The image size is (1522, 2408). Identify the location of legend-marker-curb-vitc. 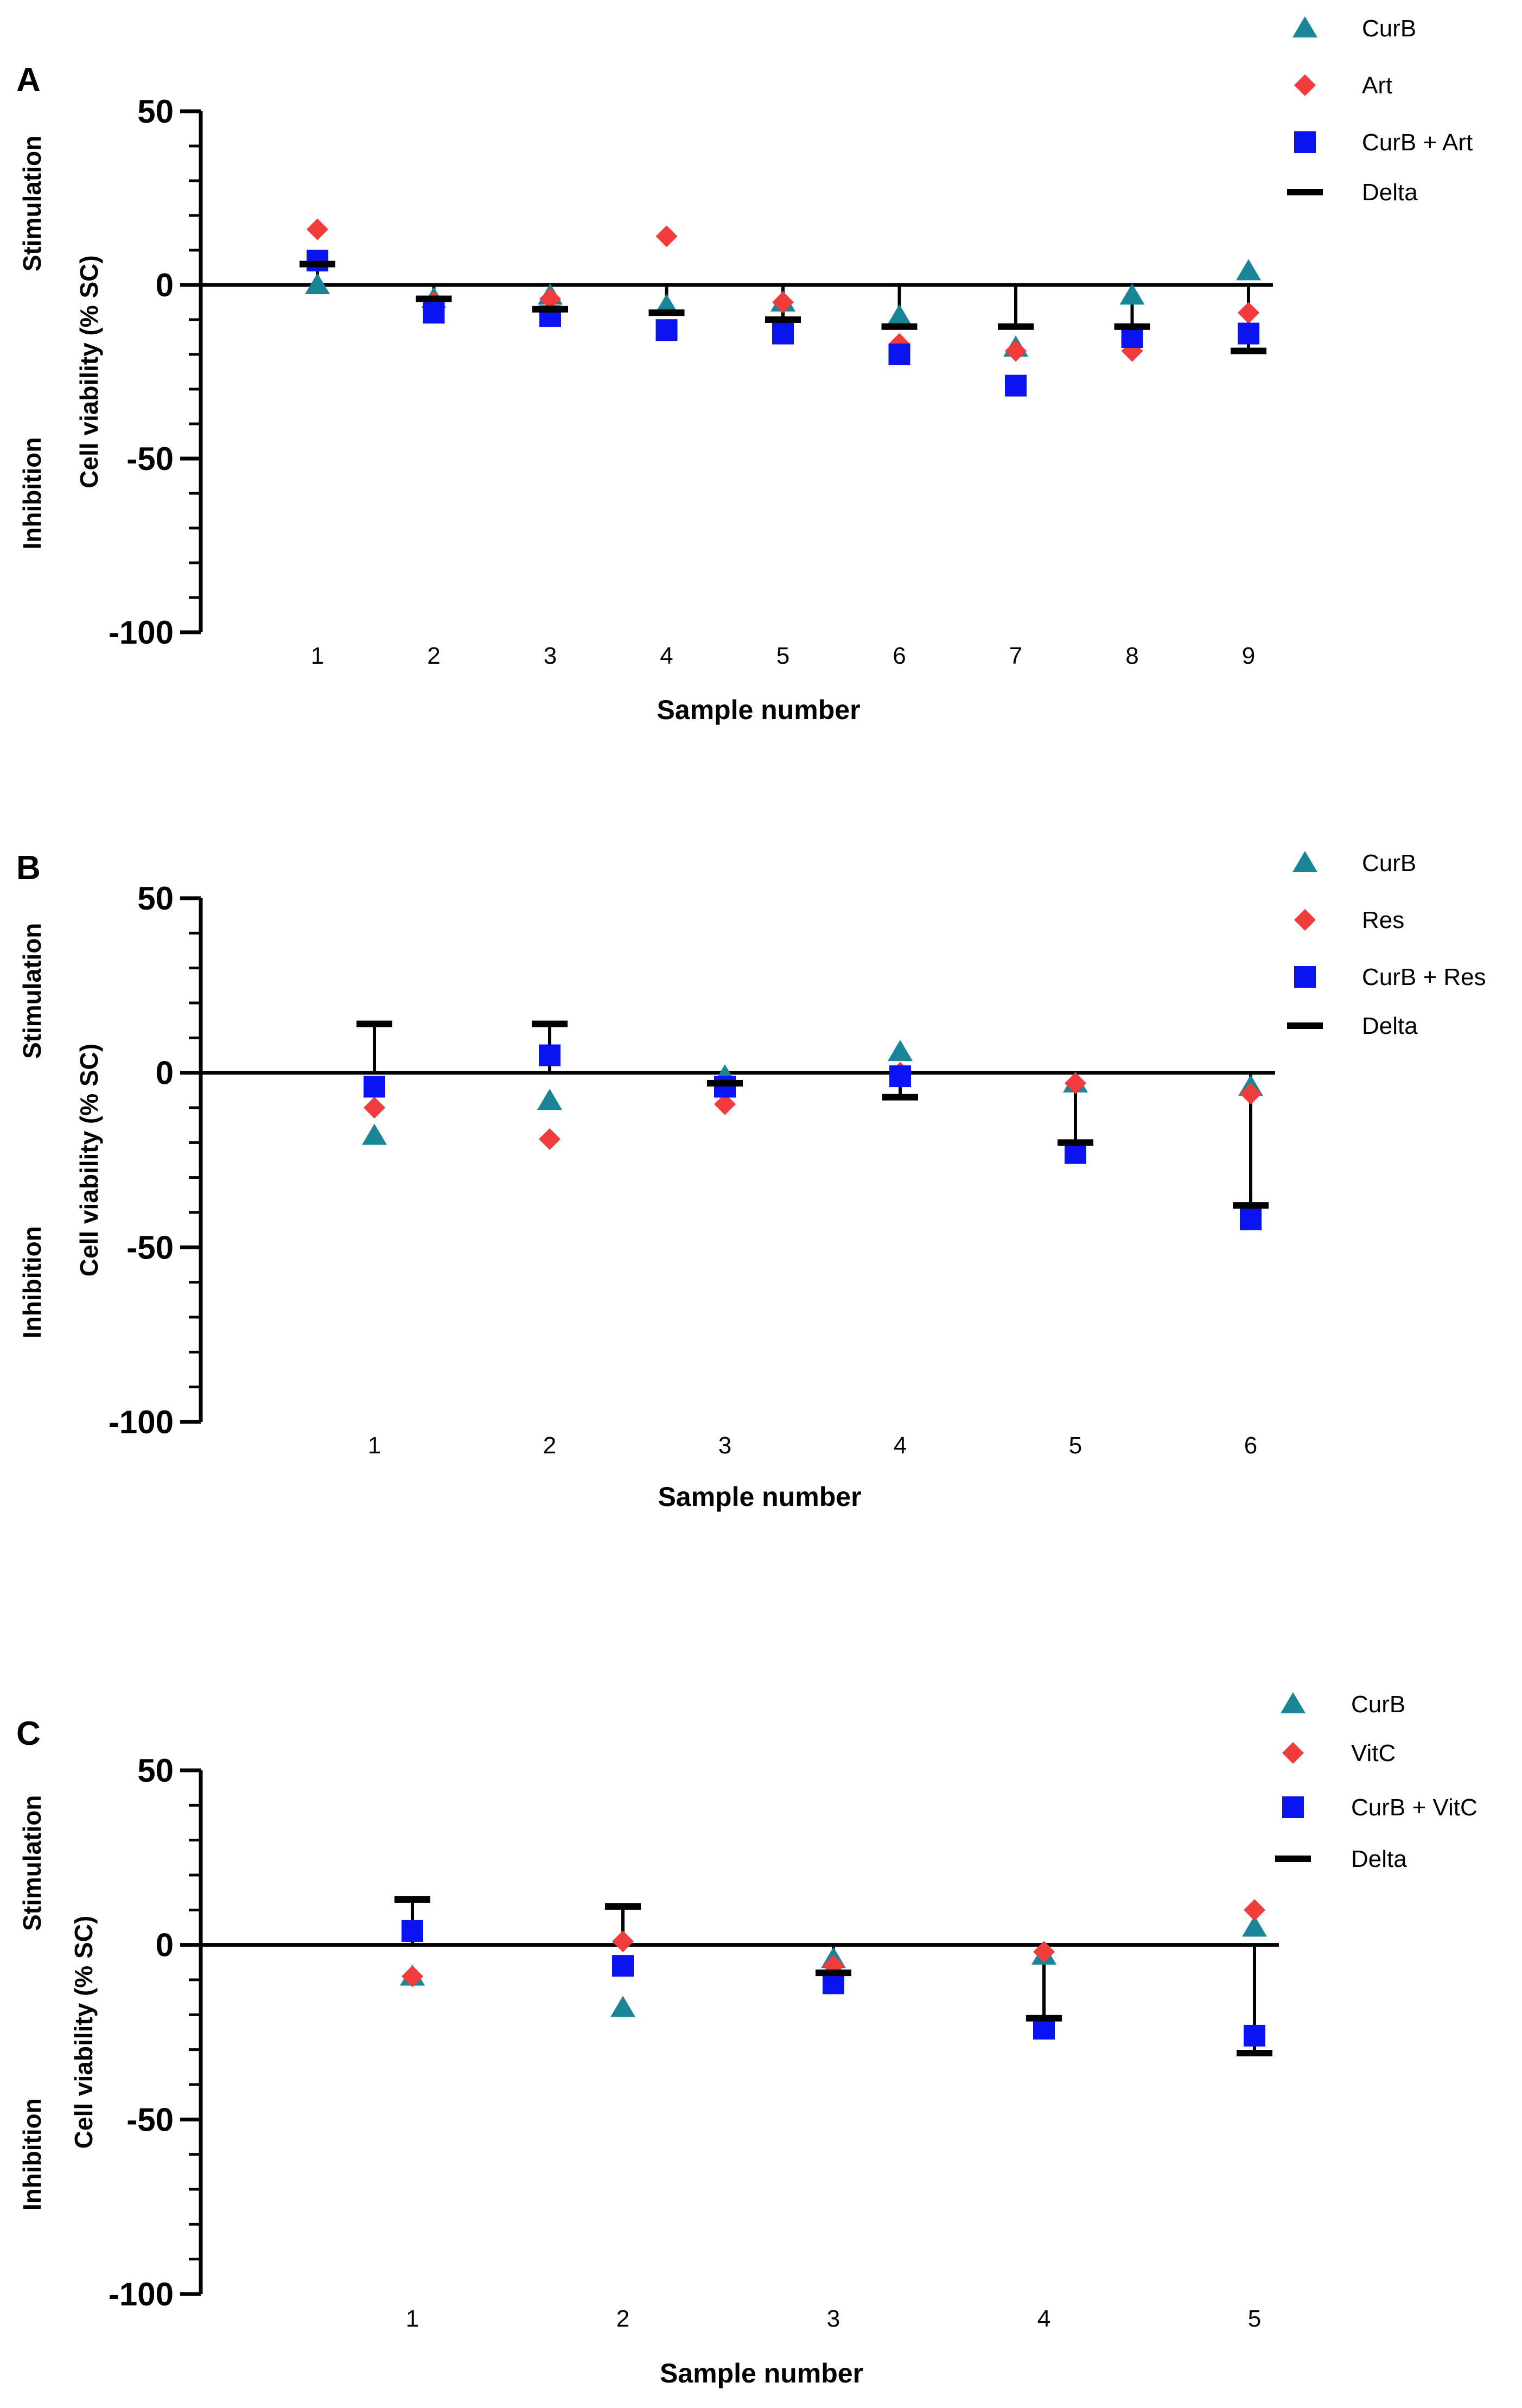
(1293, 1807).